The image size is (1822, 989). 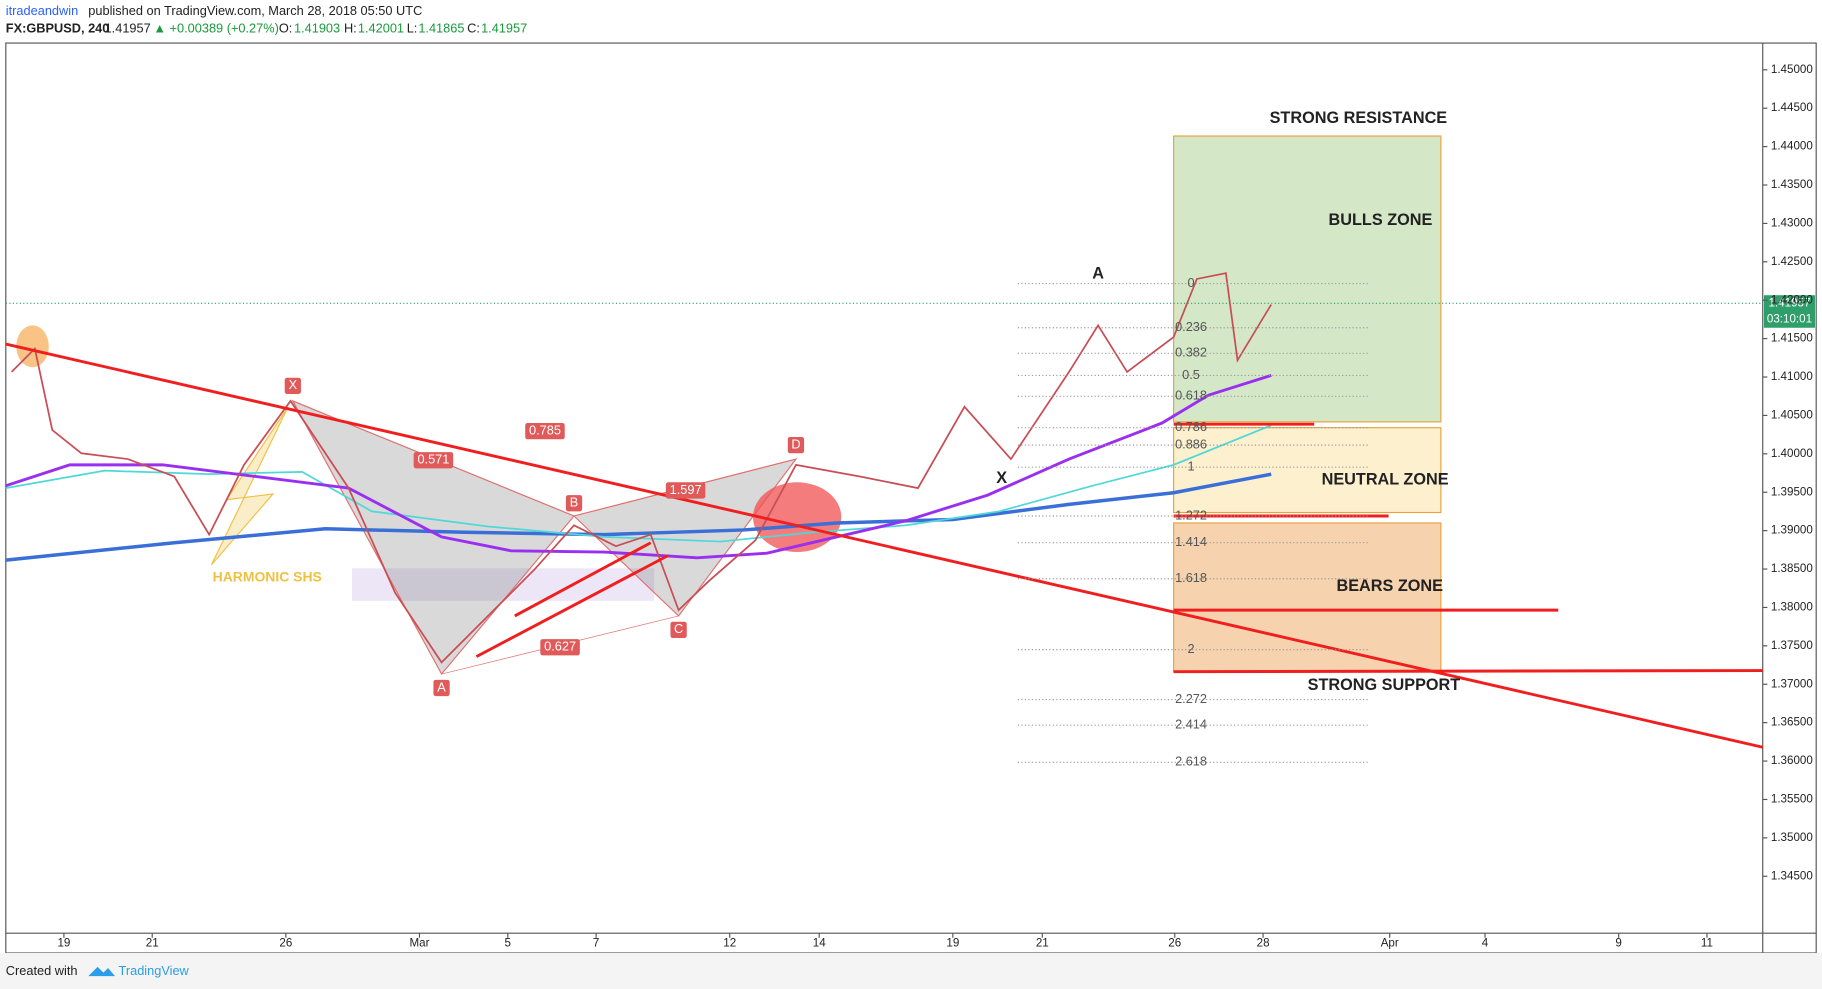 What do you see at coordinates (1190, 466) in the screenshot?
I see `fib-label: 1` at bounding box center [1190, 466].